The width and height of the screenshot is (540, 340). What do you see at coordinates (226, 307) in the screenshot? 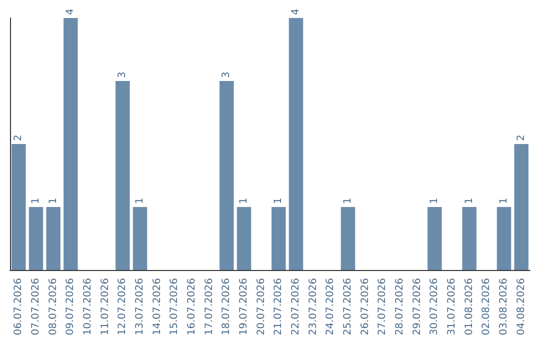
I see `x-tick-label: 18.07.2026` at bounding box center [226, 307].